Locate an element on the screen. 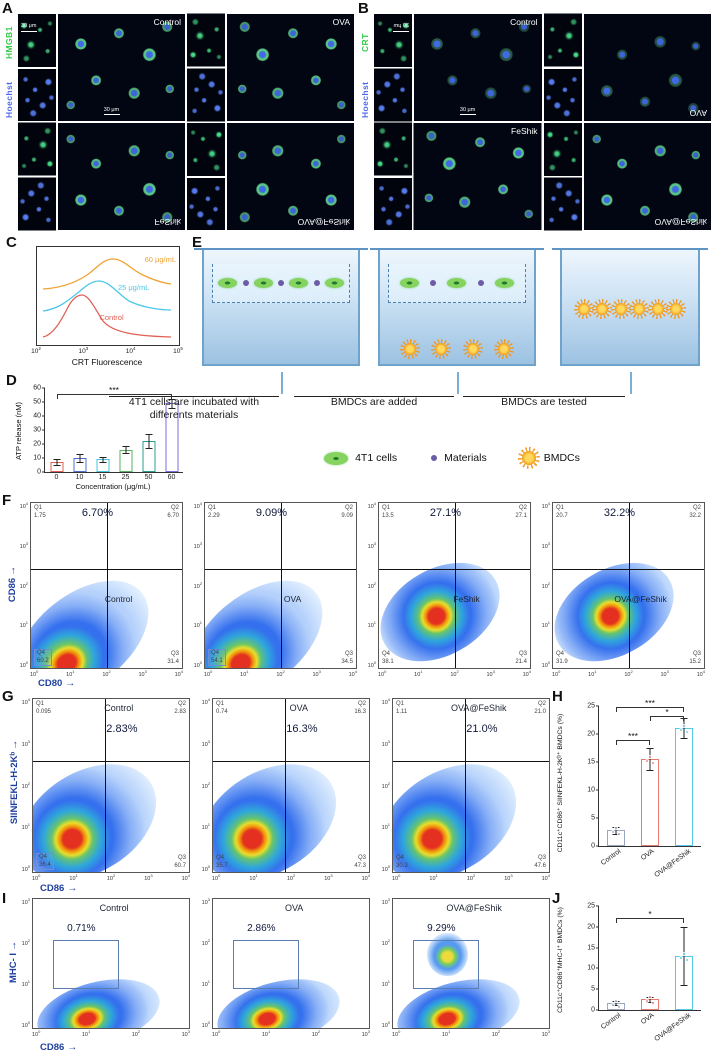 This screenshot has width=715, height=1056. condition-label: FeShik is located at coordinates (524, 131).